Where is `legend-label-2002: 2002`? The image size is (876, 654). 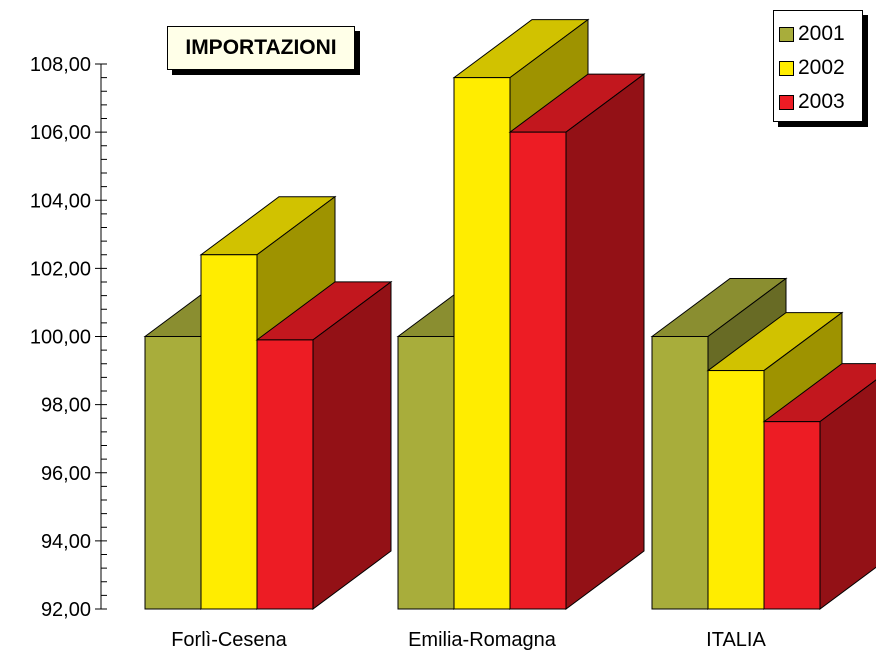 legend-label-2002: 2002 is located at coordinates (821, 67).